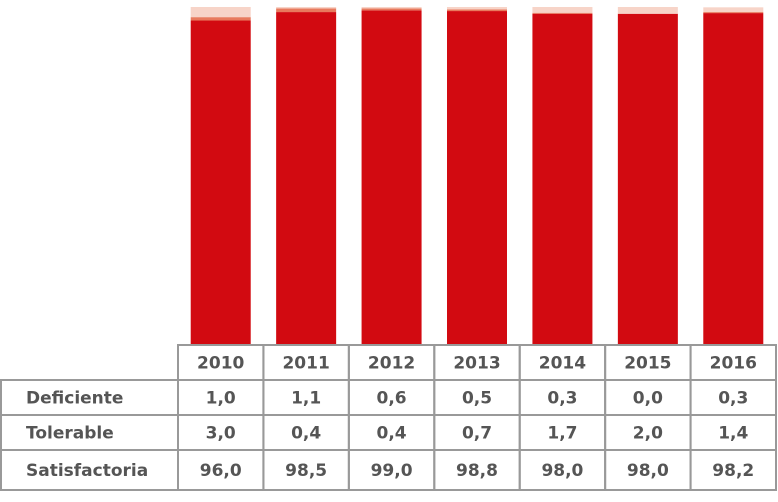 The image size is (778, 502). I want to click on table-cell, so click(733, 470).